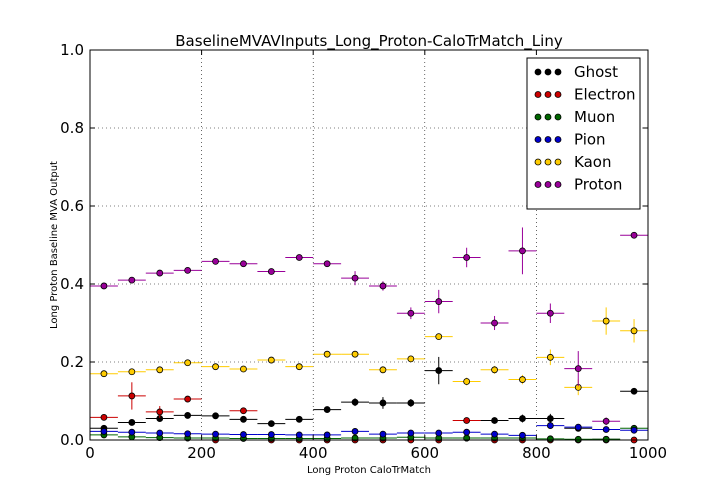  I want to click on y-tick-label: 0.6, so click(72, 206).